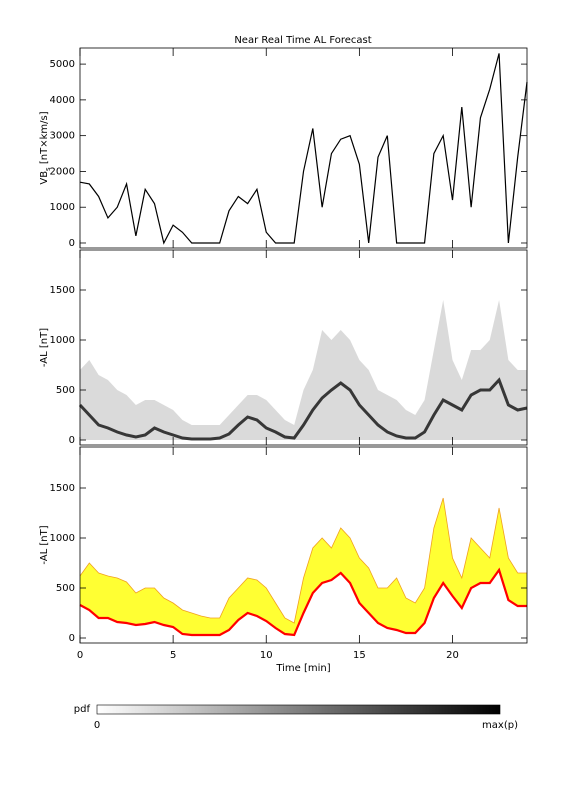 The width and height of the screenshot is (576, 792). What do you see at coordinates (62, 64) in the screenshot?
I see `y-tick-label: 5000` at bounding box center [62, 64].